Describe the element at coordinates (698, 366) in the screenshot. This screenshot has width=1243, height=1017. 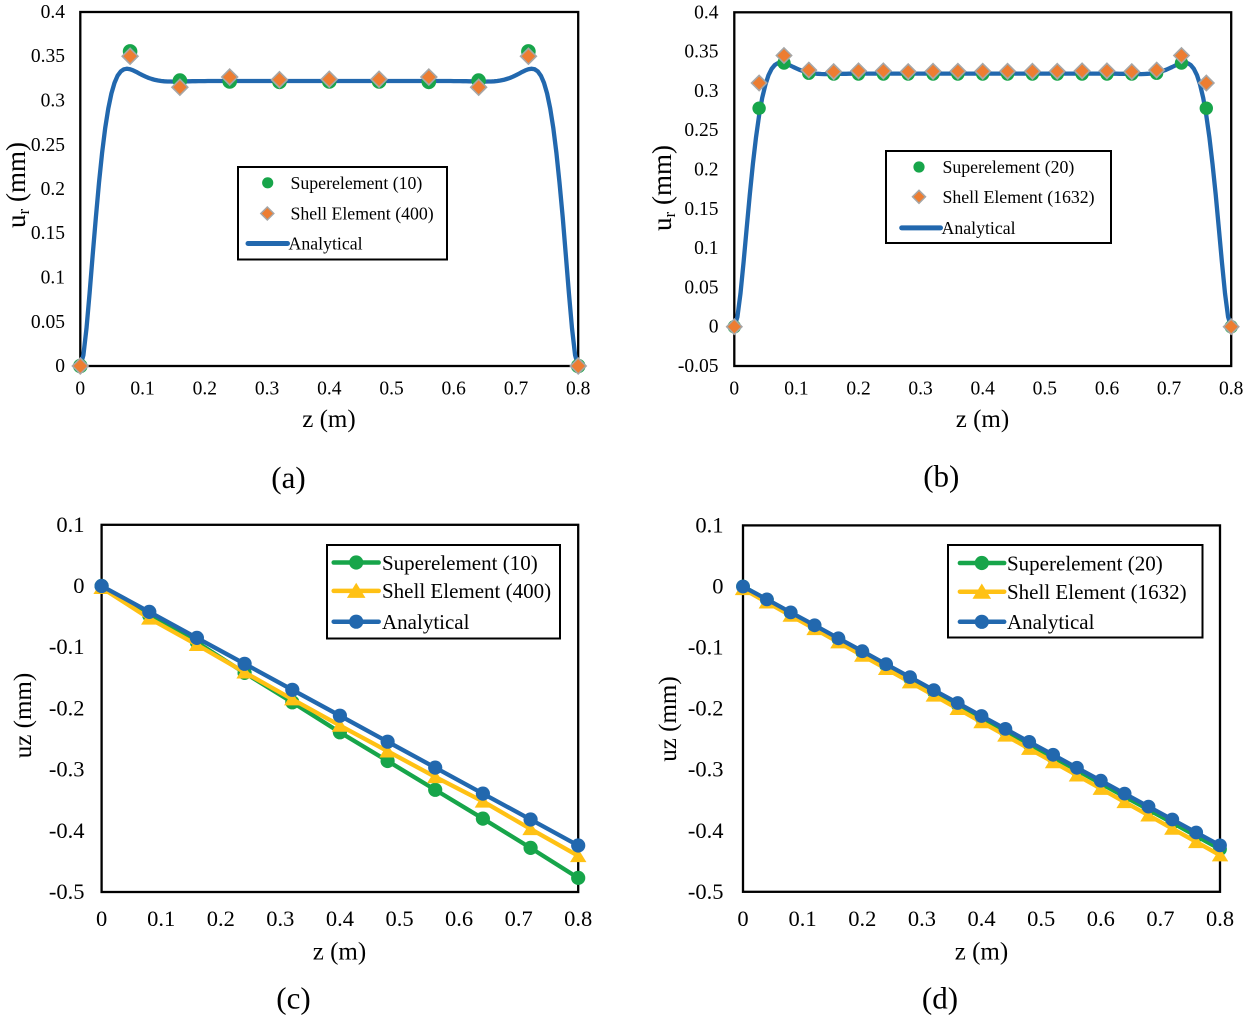
I see `svg-text: -0.05` at that location.